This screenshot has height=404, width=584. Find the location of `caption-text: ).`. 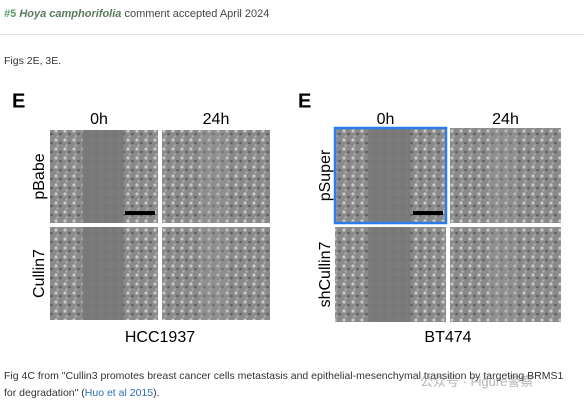

caption-text: ). is located at coordinates (156, 393).